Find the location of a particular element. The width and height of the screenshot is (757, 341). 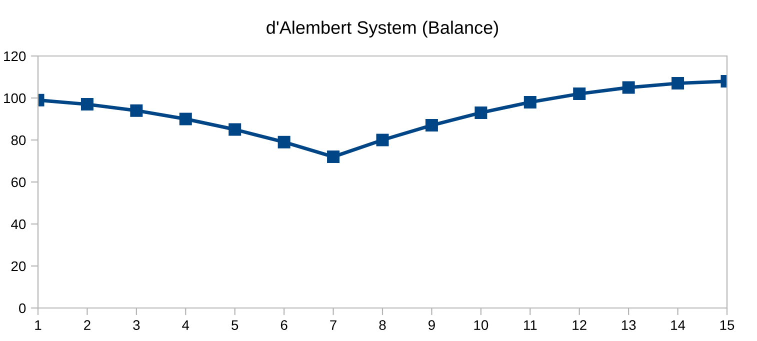

x-tick-label: 5 is located at coordinates (235, 325).